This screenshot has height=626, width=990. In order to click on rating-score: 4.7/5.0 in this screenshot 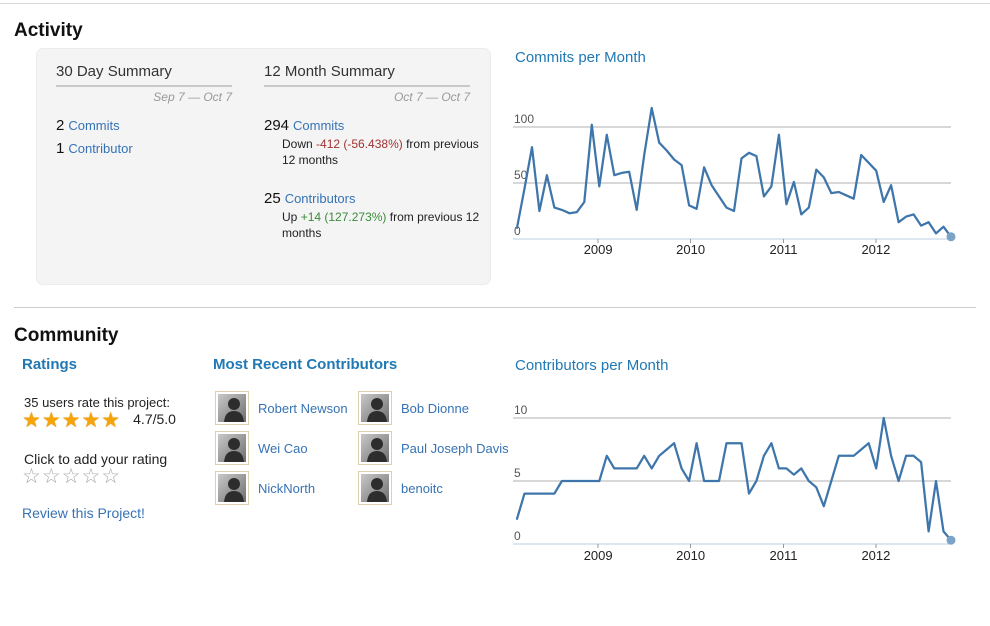, I will do `click(154, 419)`.